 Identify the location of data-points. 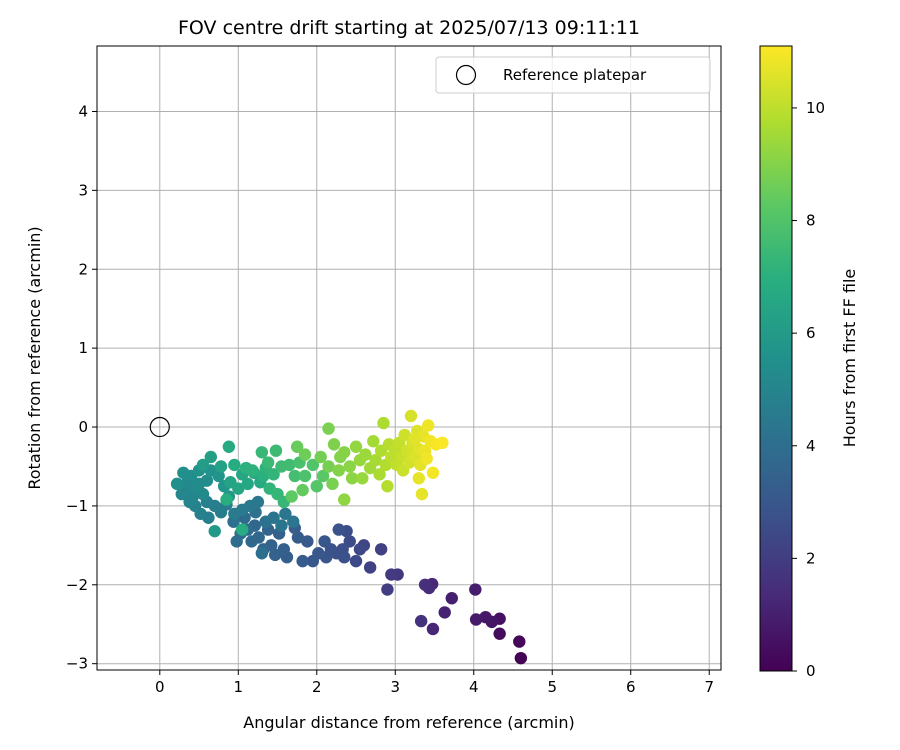
(349, 537).